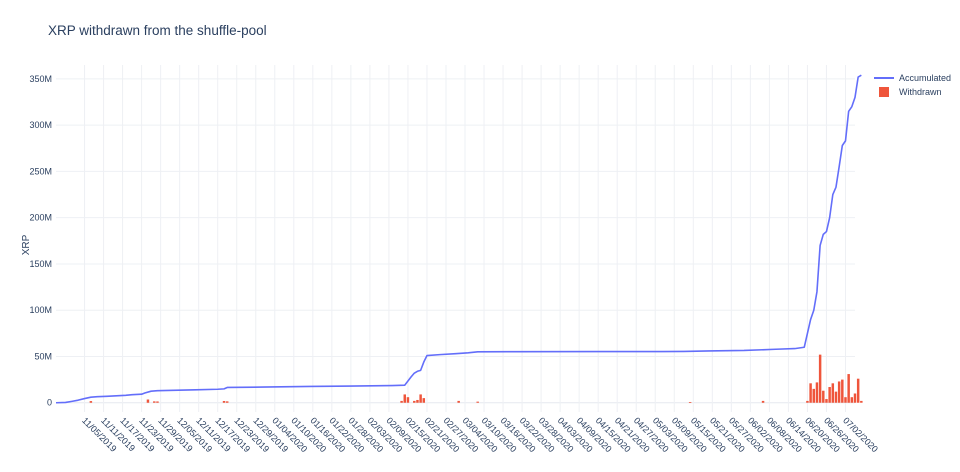 This screenshot has height=472, width=960. I want to click on withdrawn-bars, so click(476, 378).